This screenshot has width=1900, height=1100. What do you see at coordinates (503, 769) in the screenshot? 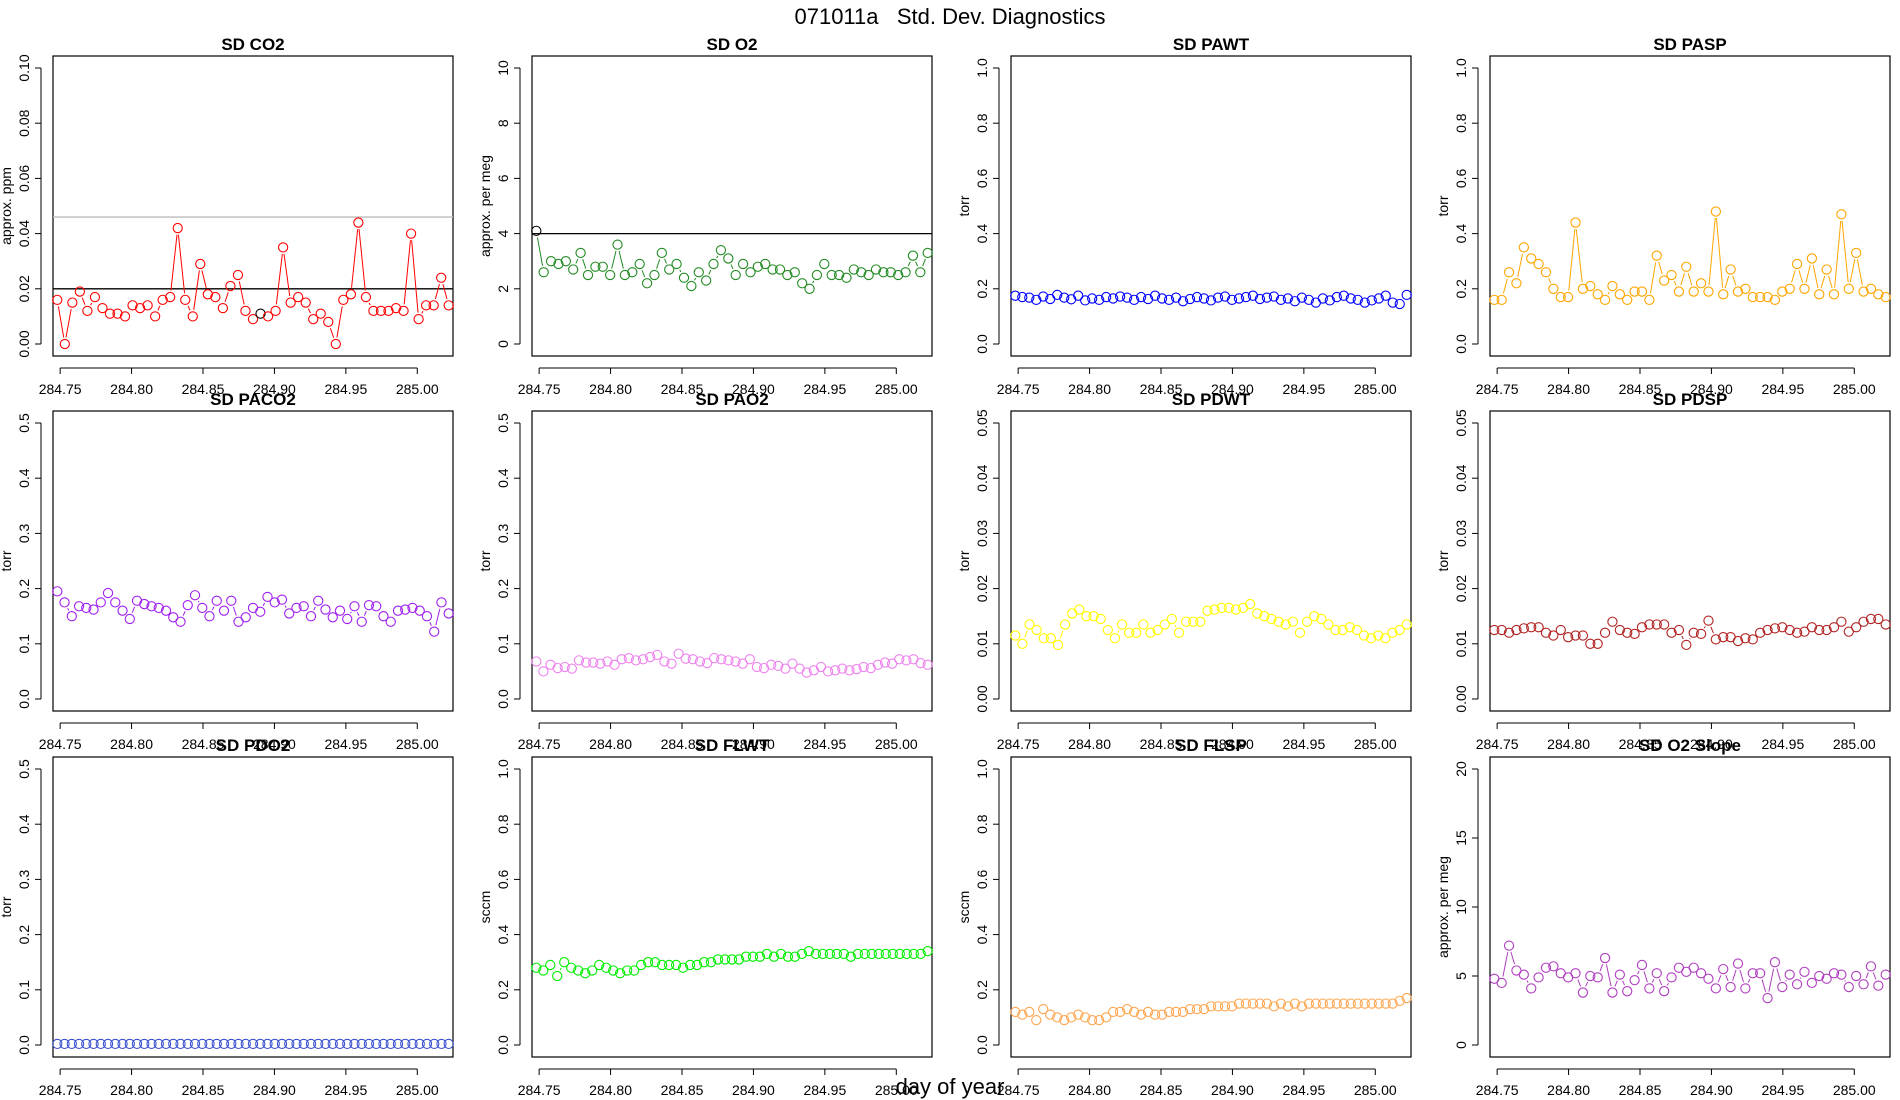
I see `y-tick-label: 1.0` at bounding box center [503, 769].